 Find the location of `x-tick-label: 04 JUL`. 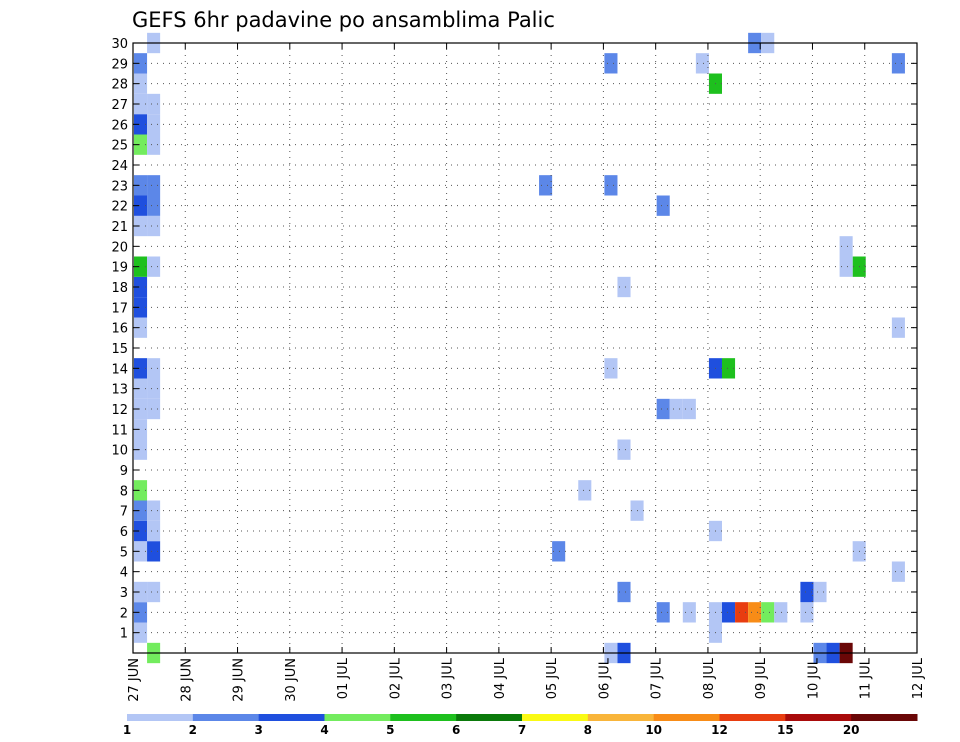

x-tick-label: 04 JUL is located at coordinates (500, 678).